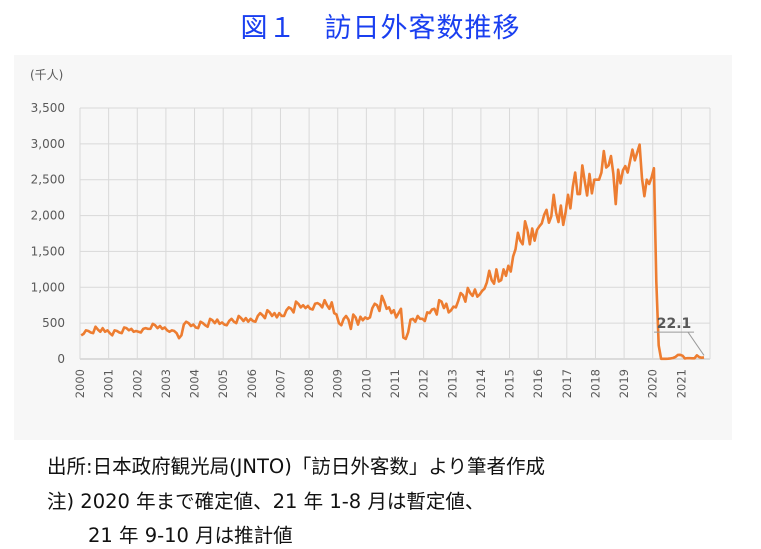 Image resolution: width=761 pixels, height=549 pixels. I want to click on footnote-line-1: 注) 2020 年まで確定値、21 年 1-8 月は暫定値、, so click(266, 501).